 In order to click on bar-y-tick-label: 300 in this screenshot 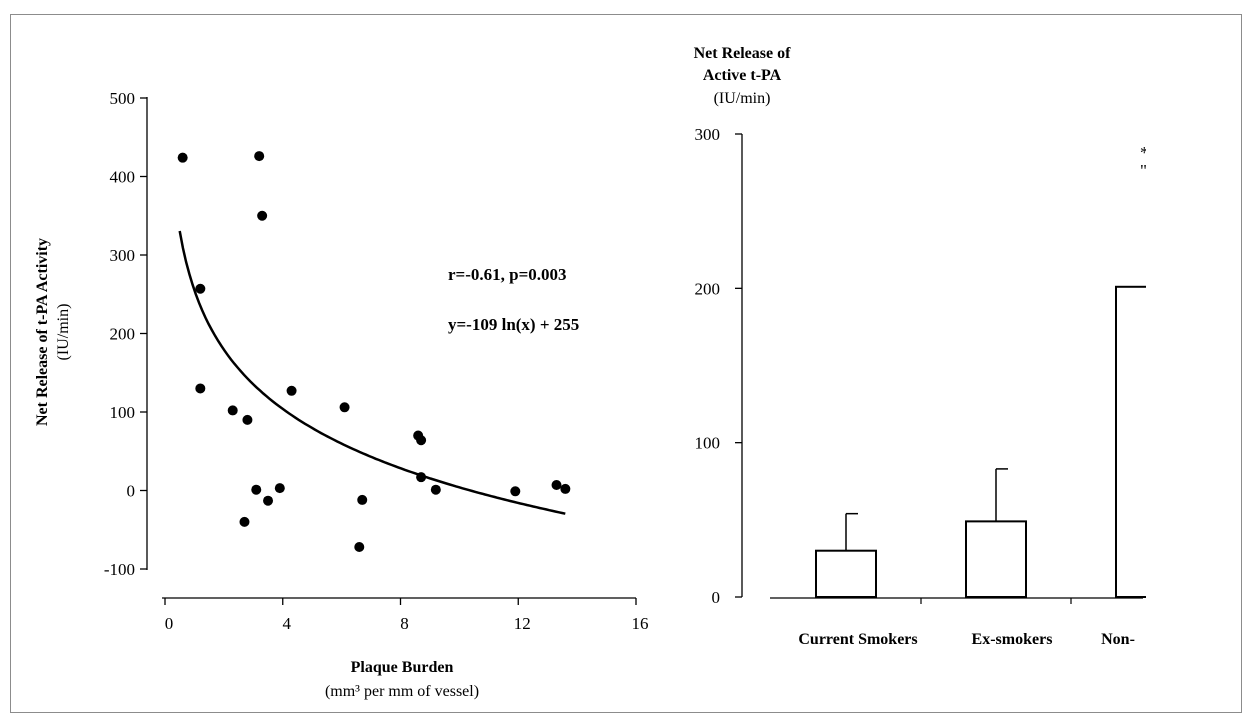, I will do `click(708, 134)`.